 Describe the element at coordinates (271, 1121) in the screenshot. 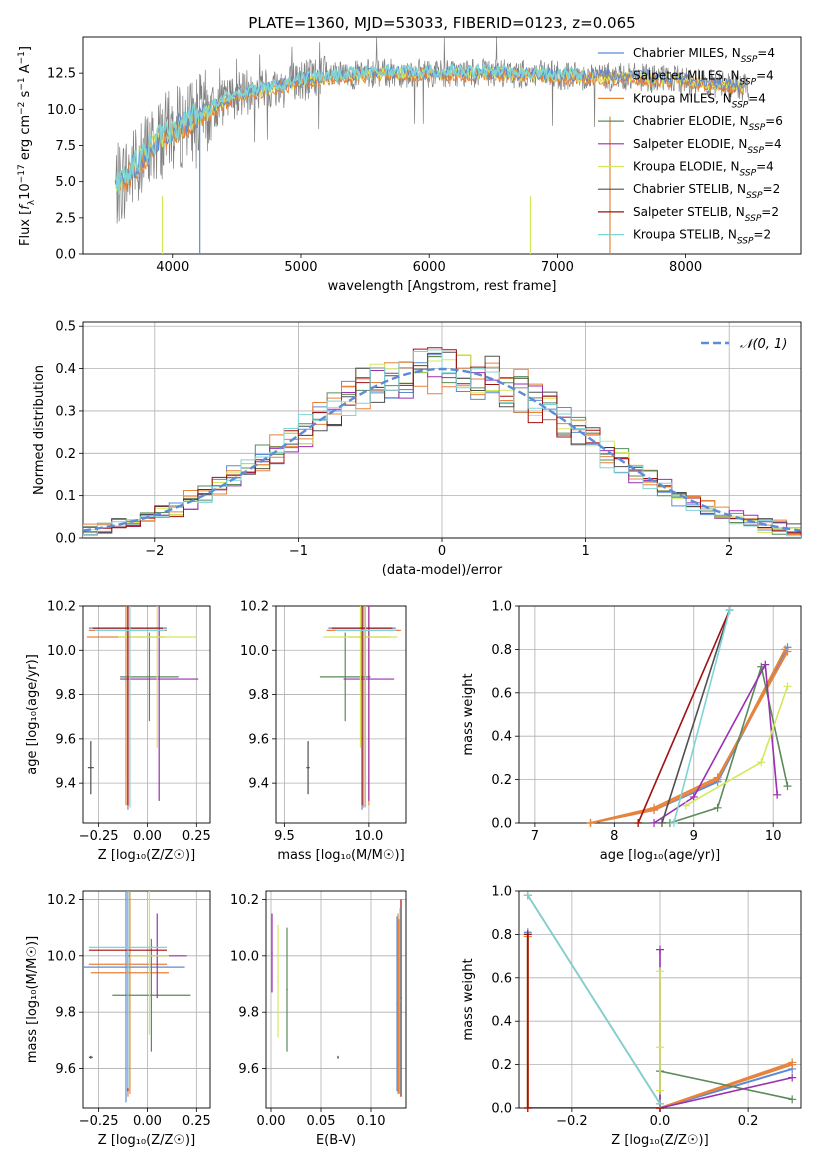

I see `x-tick-label: 0.00` at that location.